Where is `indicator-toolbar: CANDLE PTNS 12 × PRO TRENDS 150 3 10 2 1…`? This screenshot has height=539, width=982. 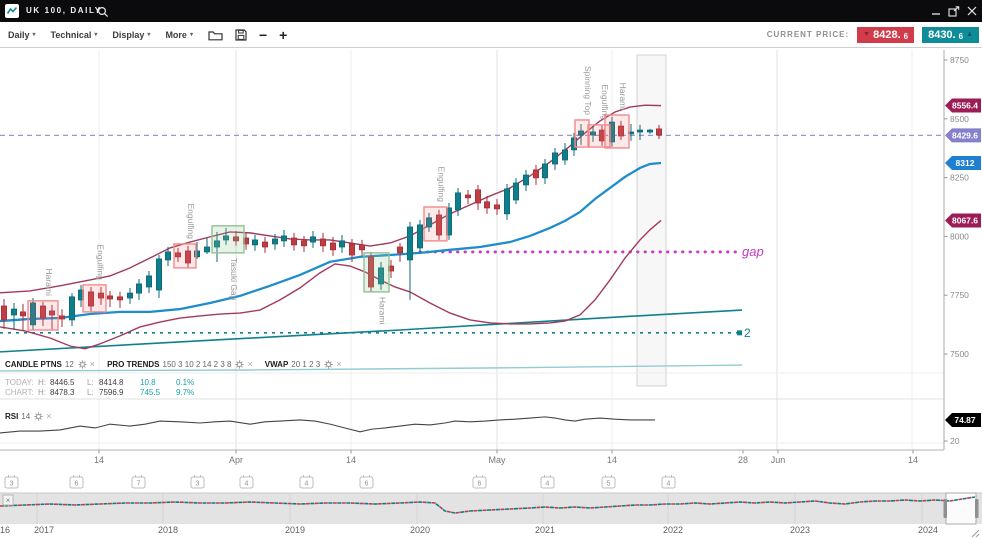
indicator-toolbar: CANDLE PTNS 12 × PRO TRENDS 150 3 10 2 1… is located at coordinates (173, 364).